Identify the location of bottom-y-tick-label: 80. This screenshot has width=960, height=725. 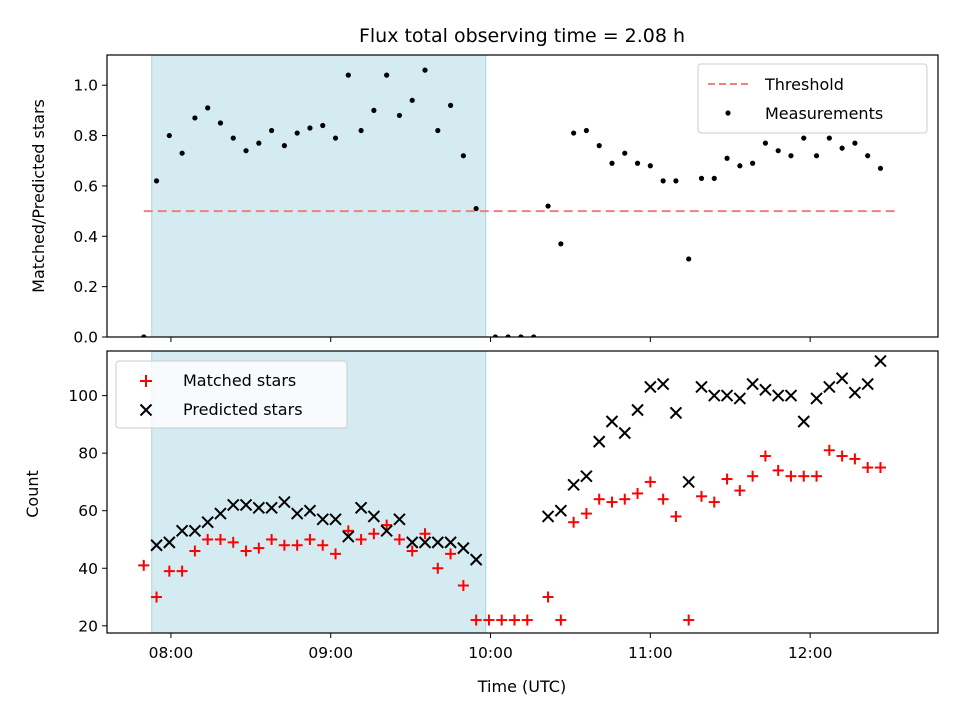
(88, 454).